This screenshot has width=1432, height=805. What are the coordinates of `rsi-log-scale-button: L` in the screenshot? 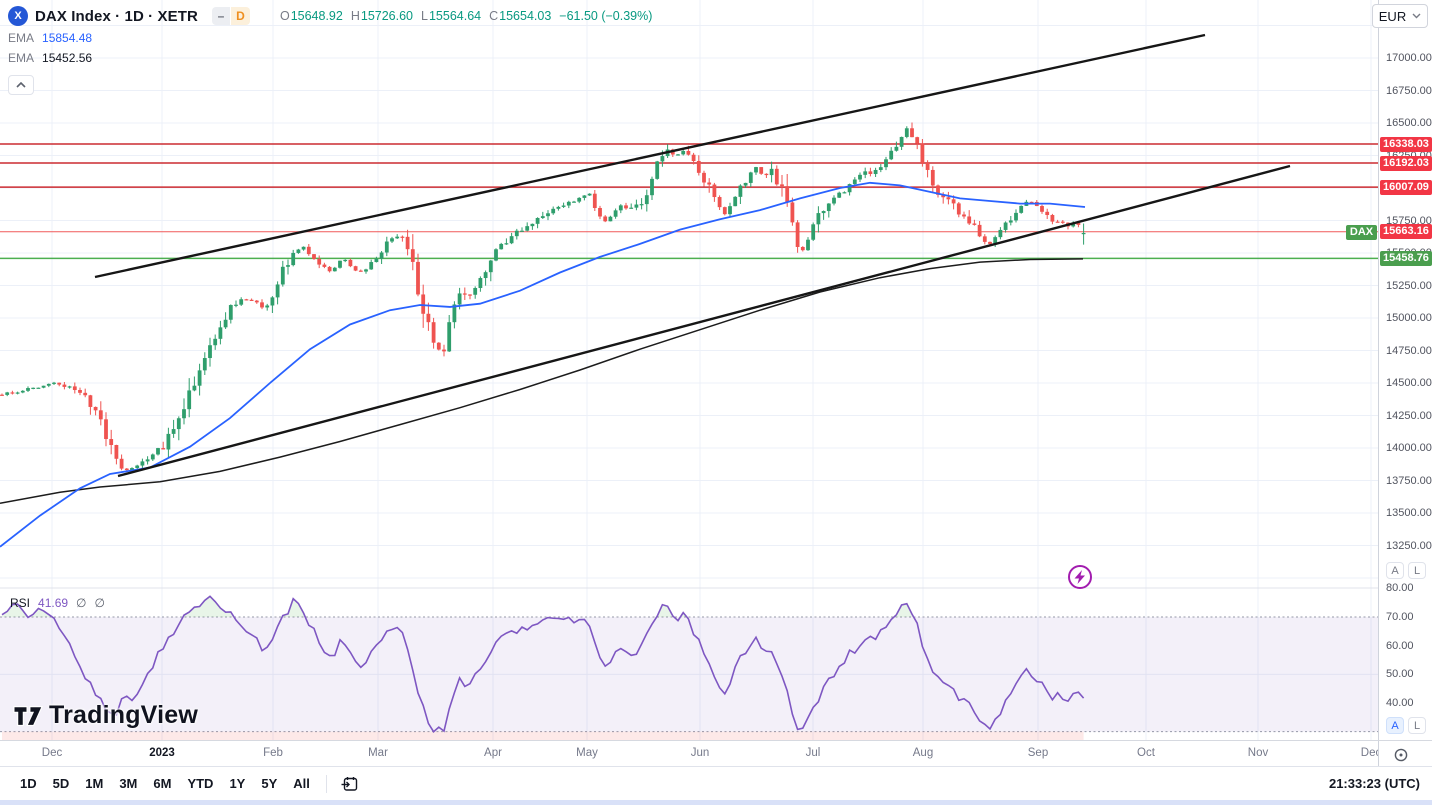 It's located at (1417, 725).